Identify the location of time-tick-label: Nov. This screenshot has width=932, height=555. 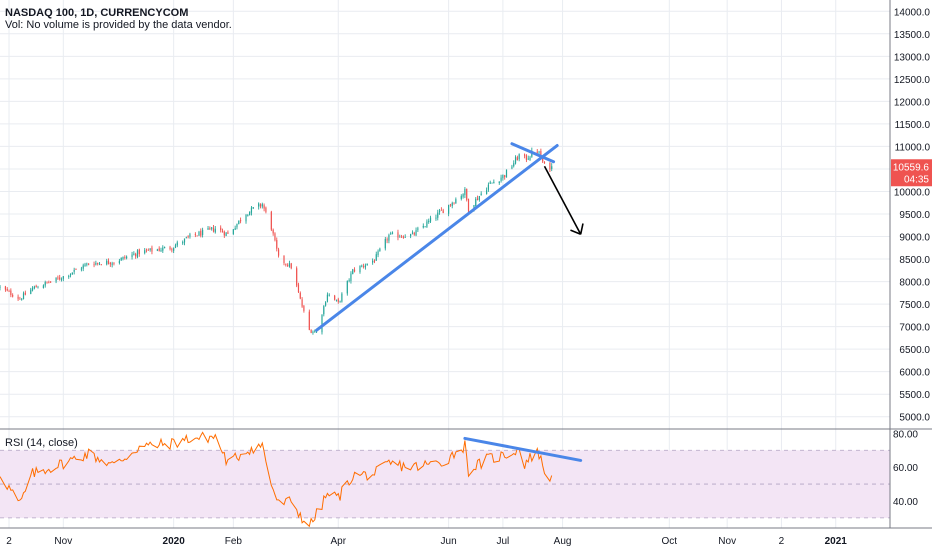
(727, 541).